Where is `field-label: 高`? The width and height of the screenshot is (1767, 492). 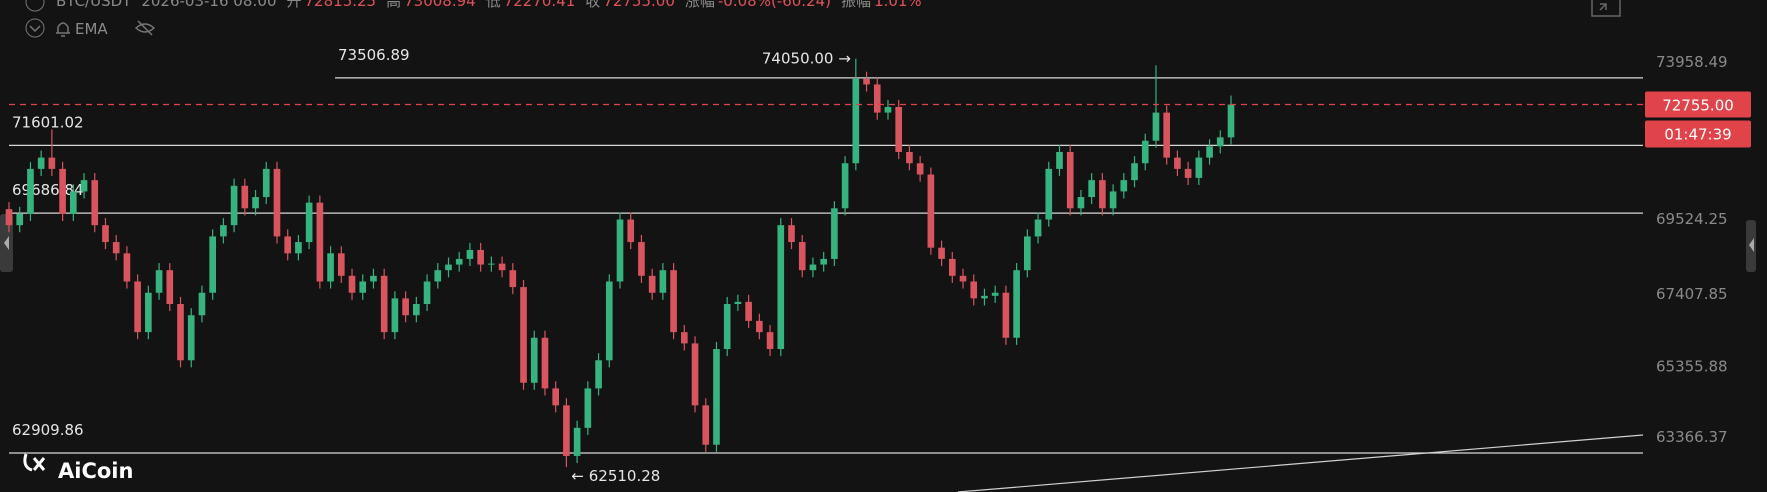
field-label: 高 is located at coordinates (393, 5).